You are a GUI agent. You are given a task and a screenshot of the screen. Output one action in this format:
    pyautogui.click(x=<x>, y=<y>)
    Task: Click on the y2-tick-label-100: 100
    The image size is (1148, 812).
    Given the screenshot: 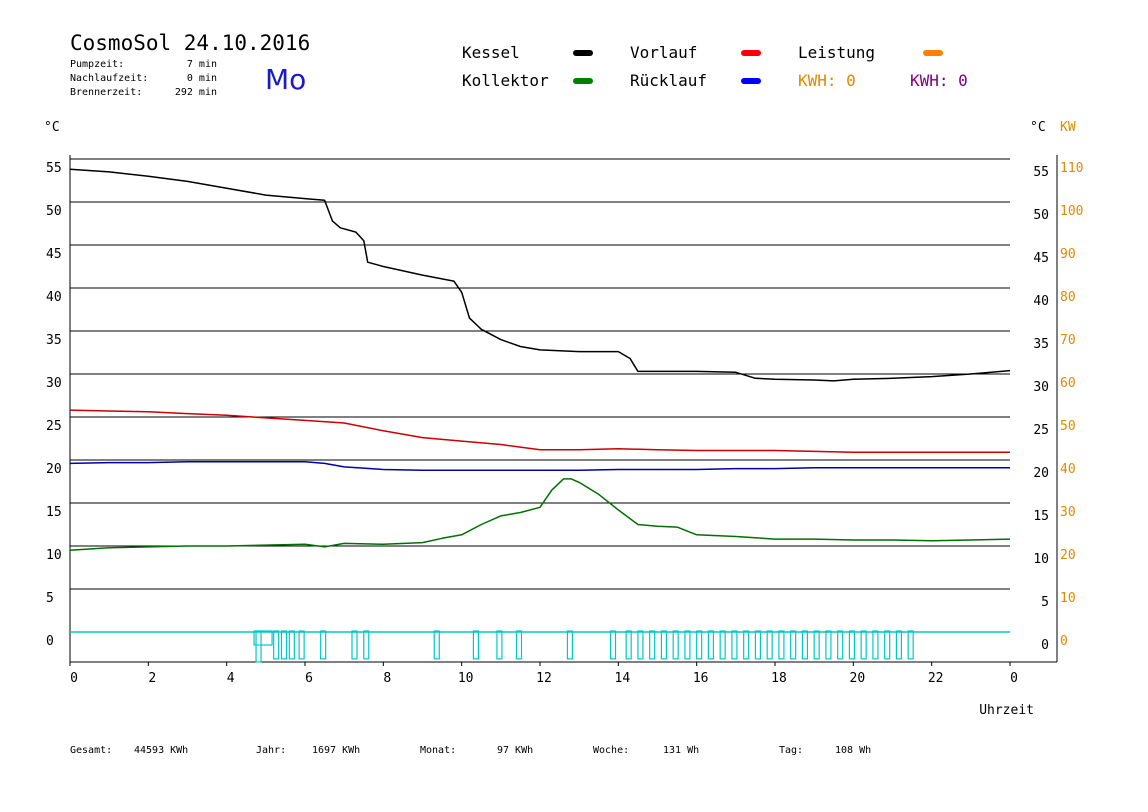 What is the action you would take?
    pyautogui.click(x=1071, y=211)
    